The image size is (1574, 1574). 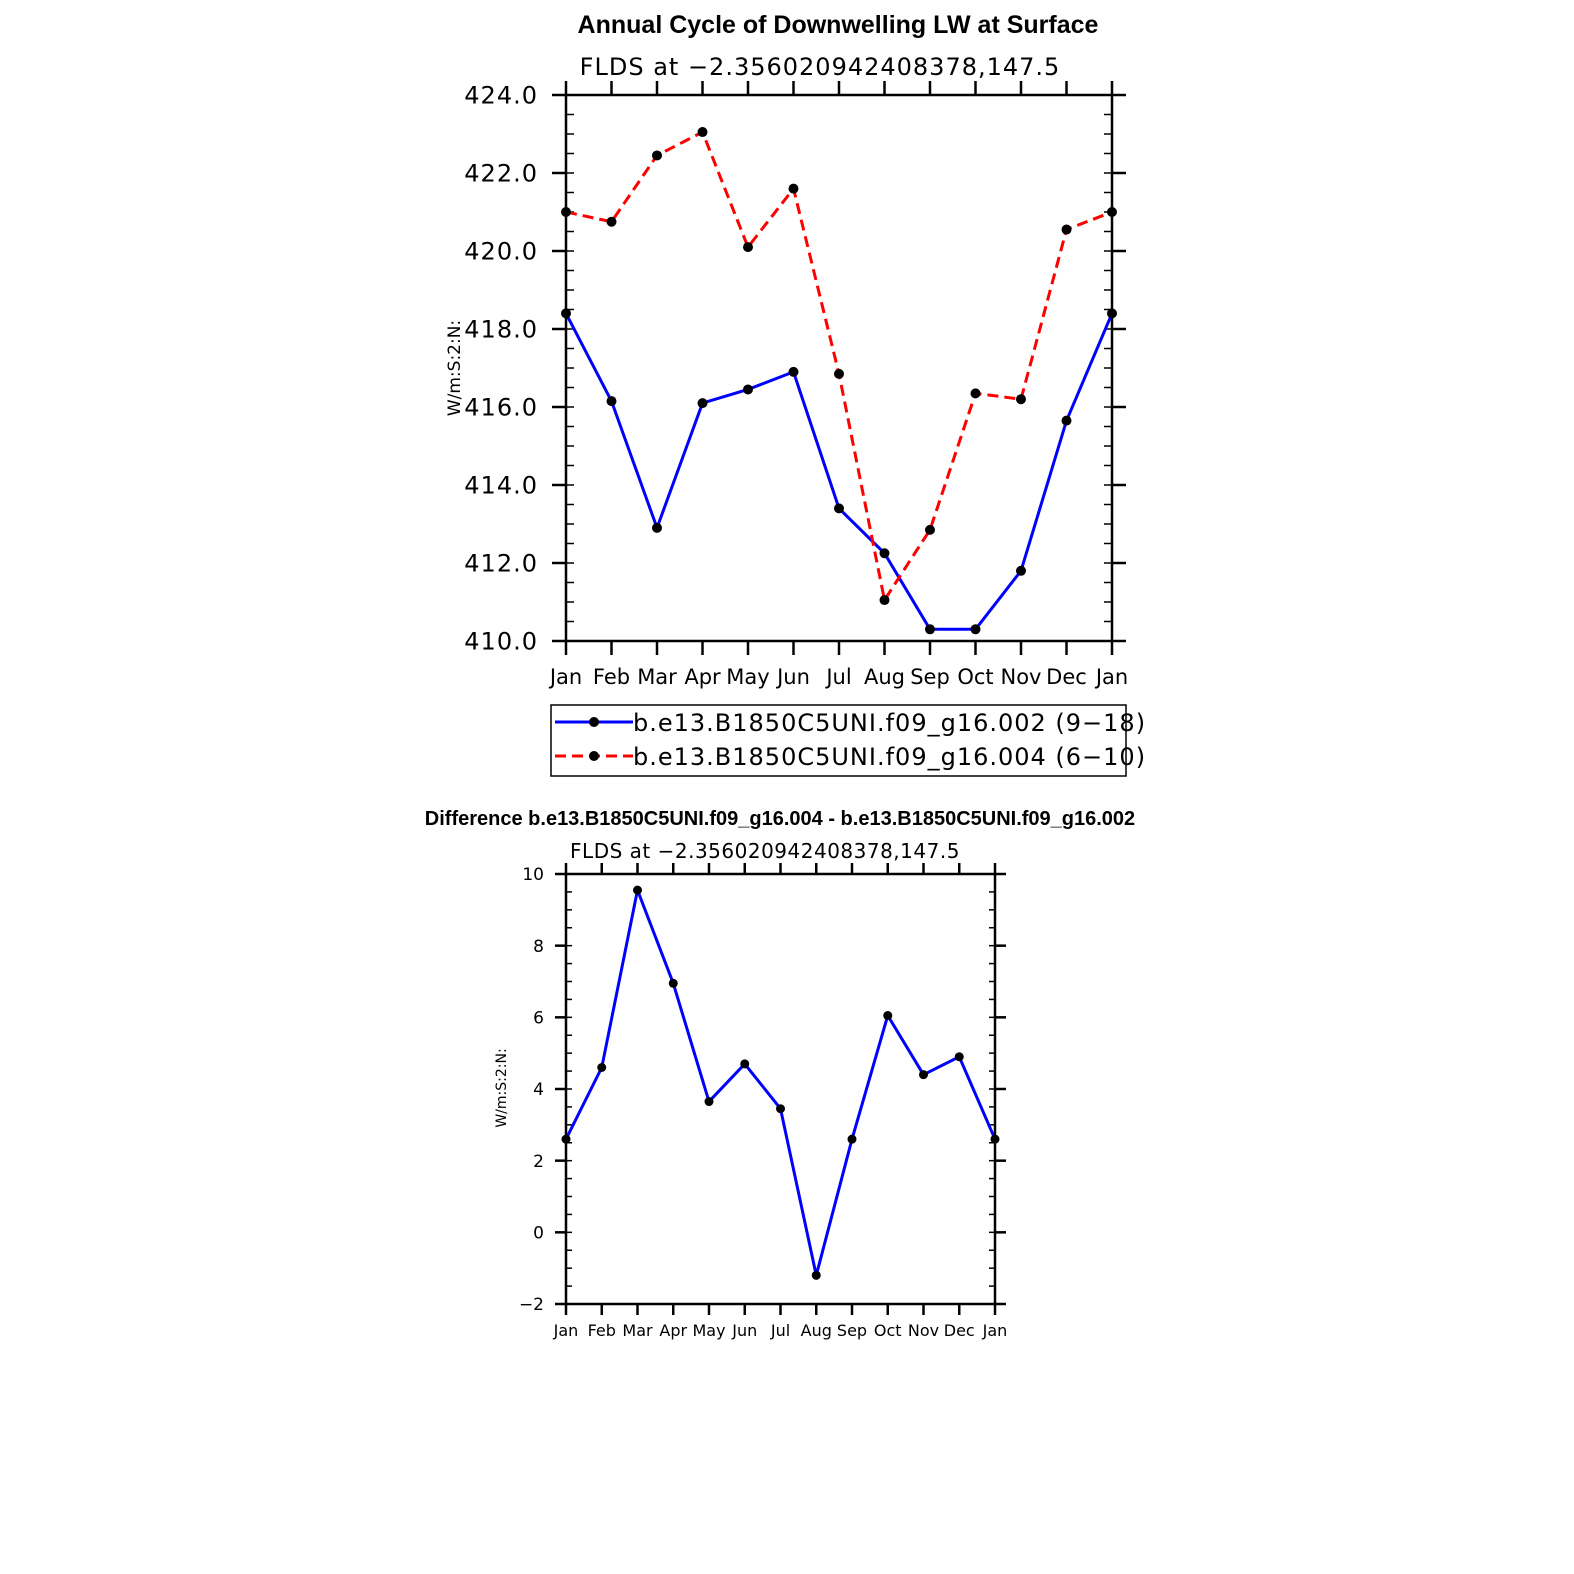 What do you see at coordinates (501, 564) in the screenshot?
I see `y-tick-label: 412.0` at bounding box center [501, 564].